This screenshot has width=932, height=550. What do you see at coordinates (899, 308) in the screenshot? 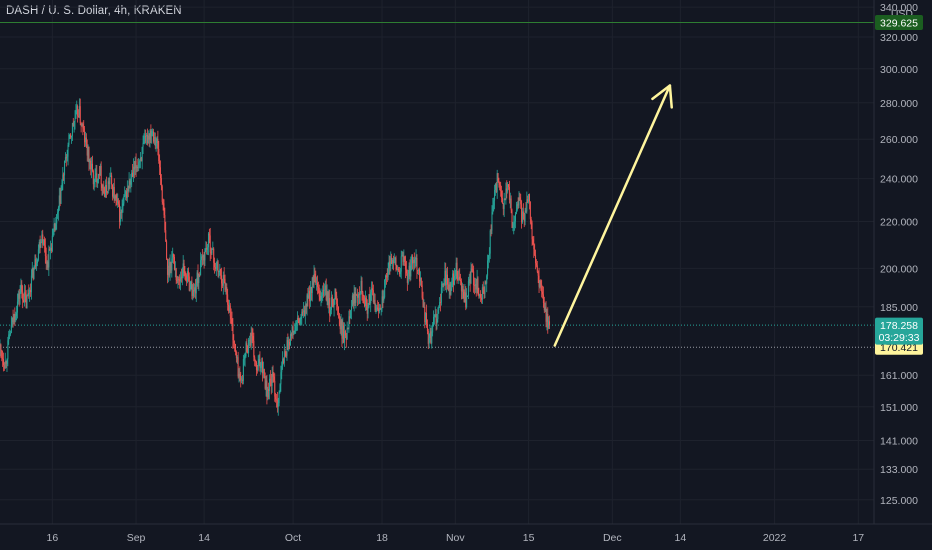
I see `price-tick-label: 185.000` at bounding box center [899, 308].